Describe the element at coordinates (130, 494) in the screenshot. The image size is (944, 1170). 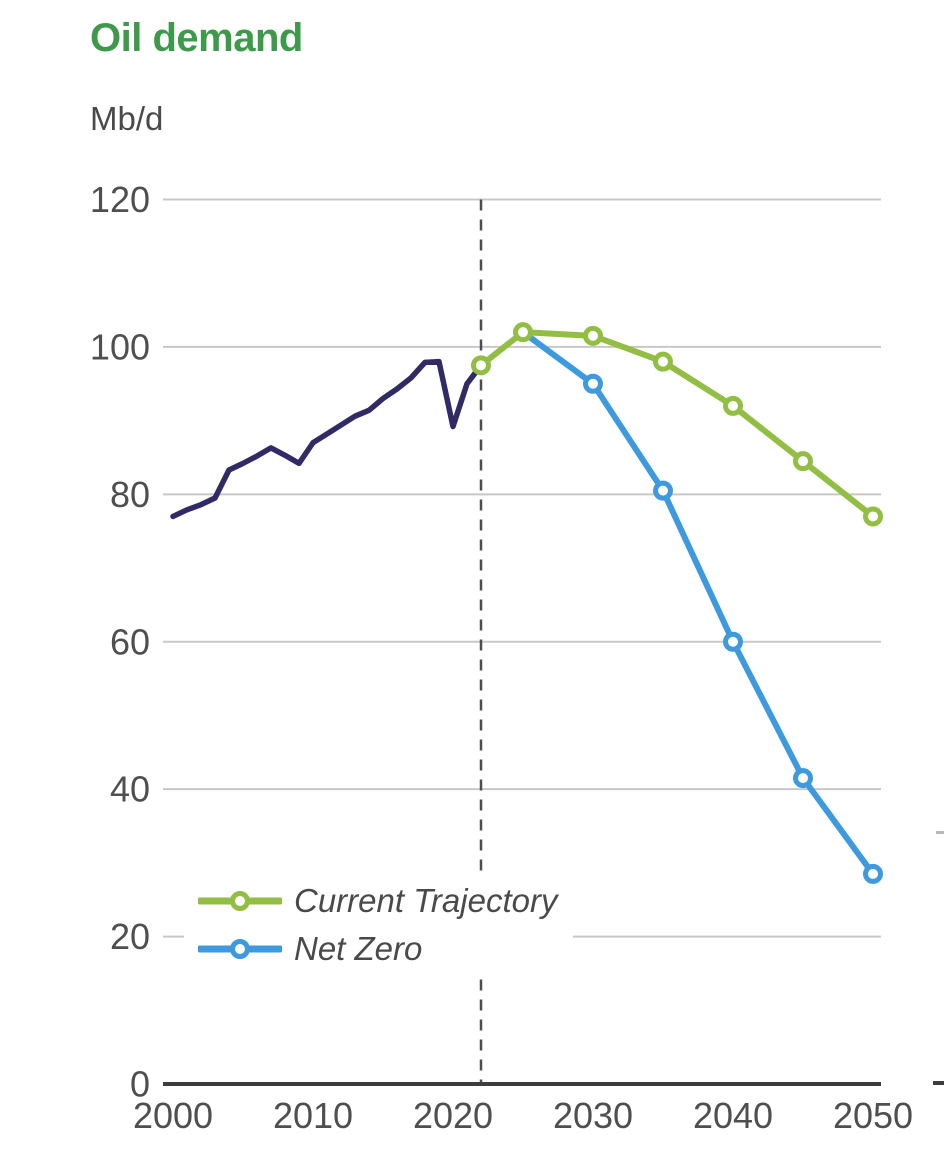
I see `y-tick-label-80: 80` at that location.